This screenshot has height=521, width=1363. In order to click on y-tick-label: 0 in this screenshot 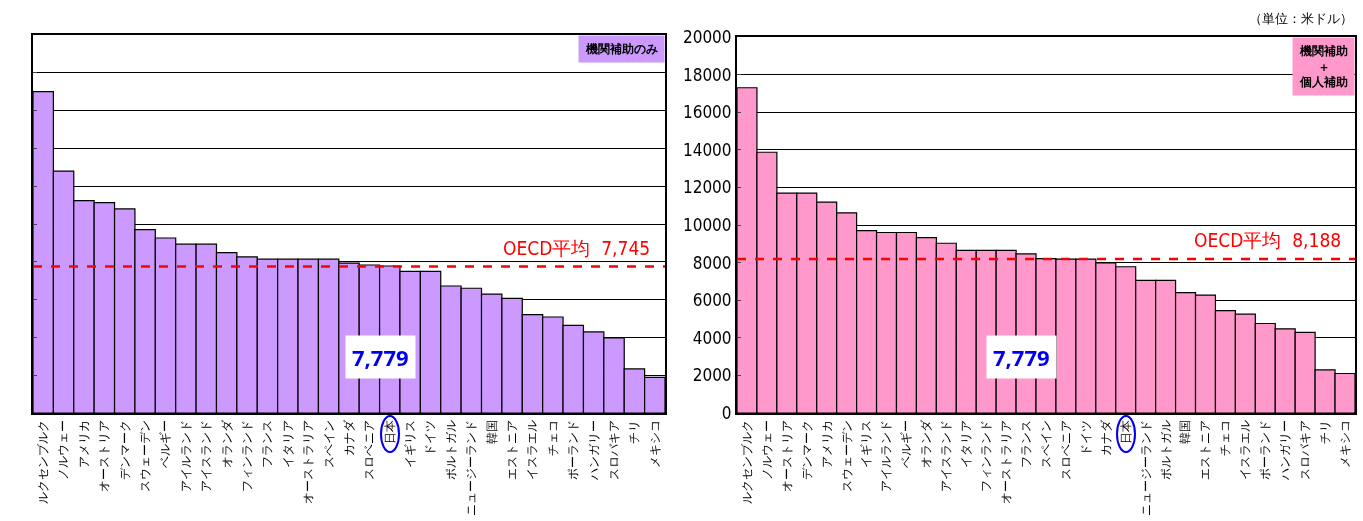, I will do `click(726, 412)`.